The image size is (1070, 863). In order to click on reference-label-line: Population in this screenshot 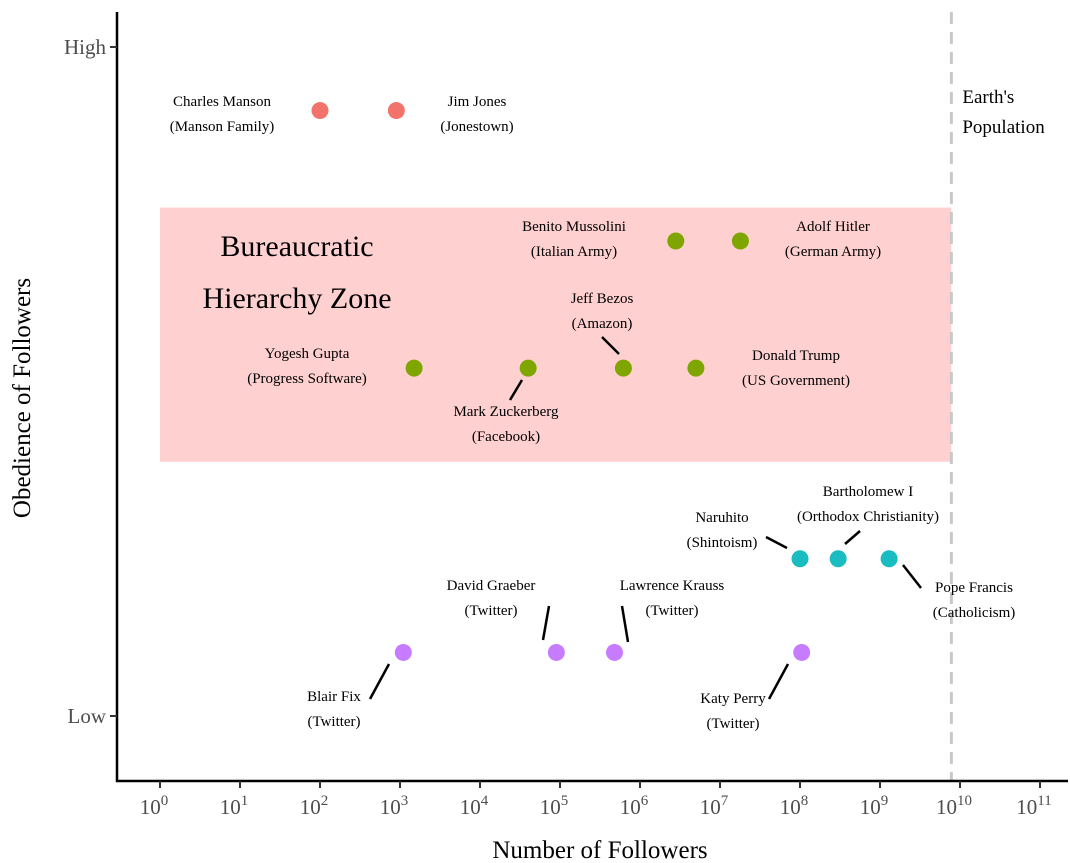, I will do `click(1003, 127)`.